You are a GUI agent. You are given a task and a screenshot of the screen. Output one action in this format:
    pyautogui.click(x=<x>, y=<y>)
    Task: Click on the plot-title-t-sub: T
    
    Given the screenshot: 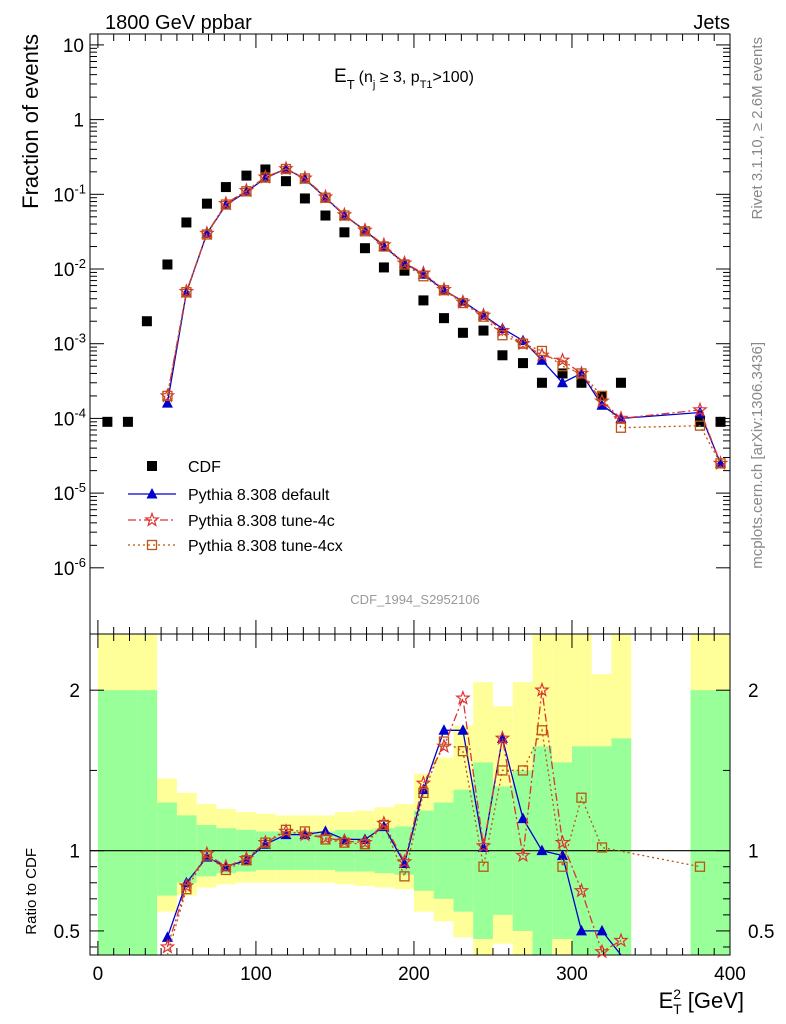 What is the action you would take?
    pyautogui.click(x=351, y=84)
    